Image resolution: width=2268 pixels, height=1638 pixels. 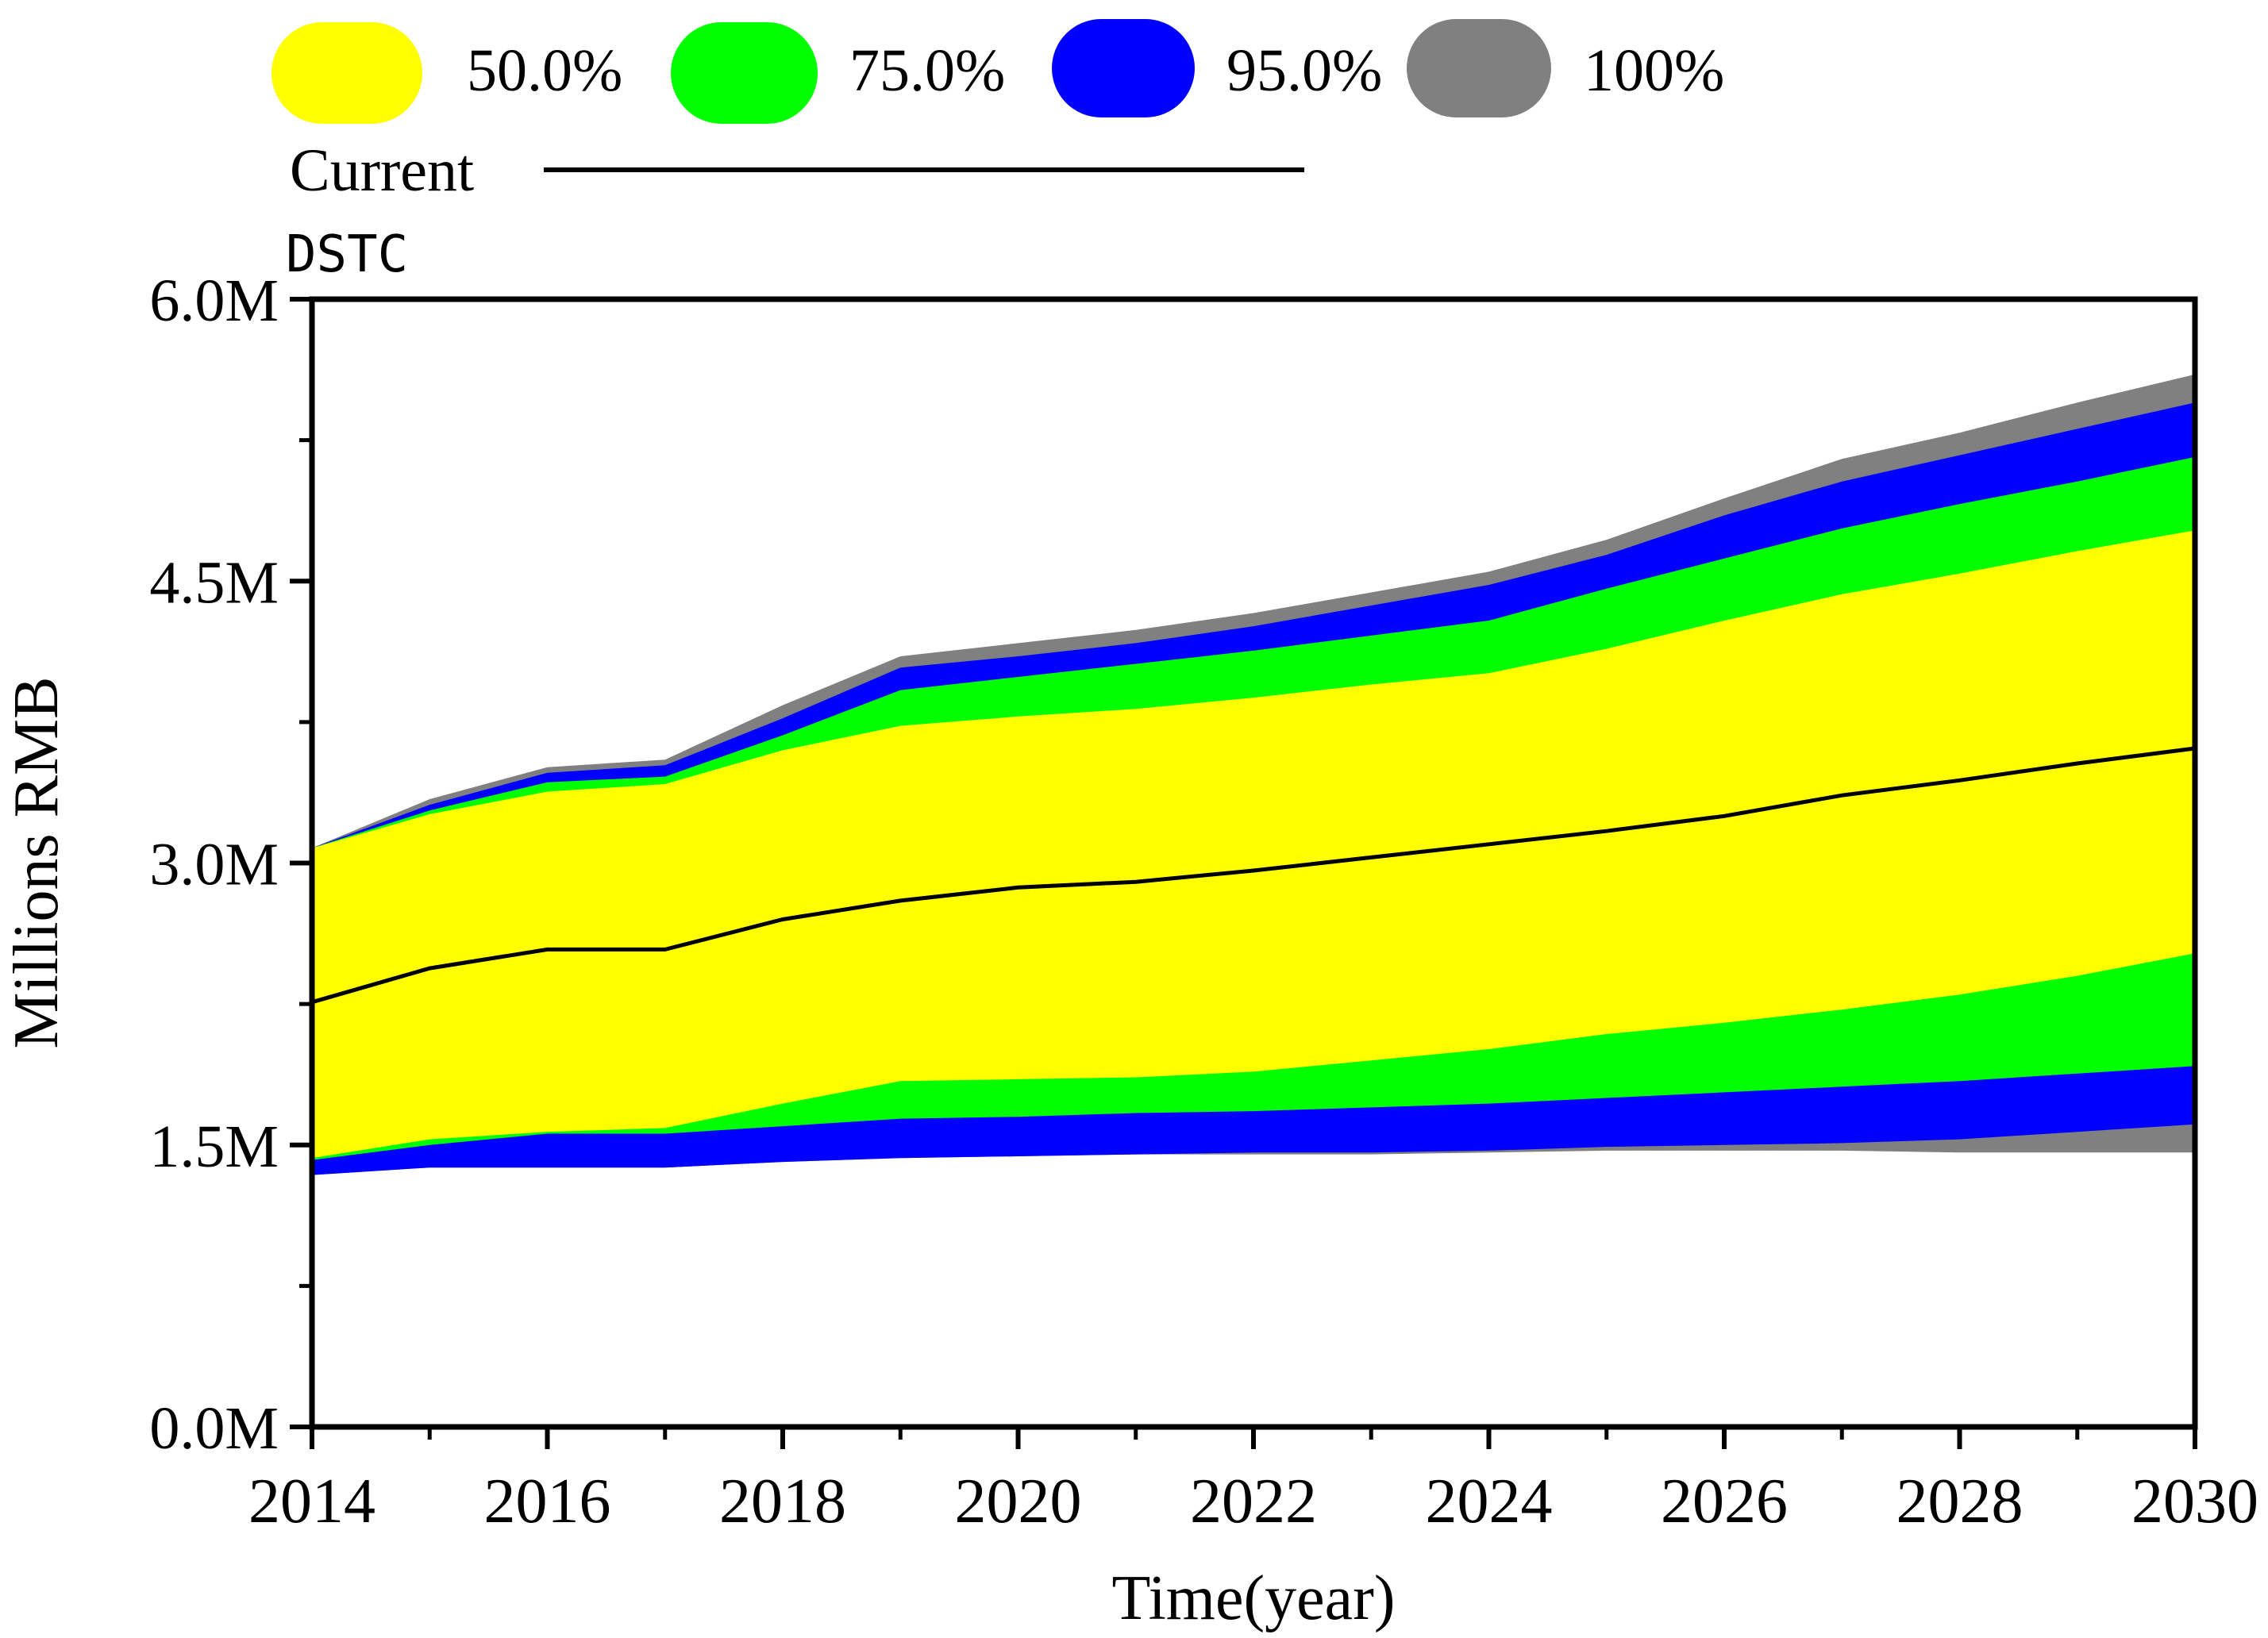 I want to click on legend-label-100: 100%, so click(x=1654, y=70).